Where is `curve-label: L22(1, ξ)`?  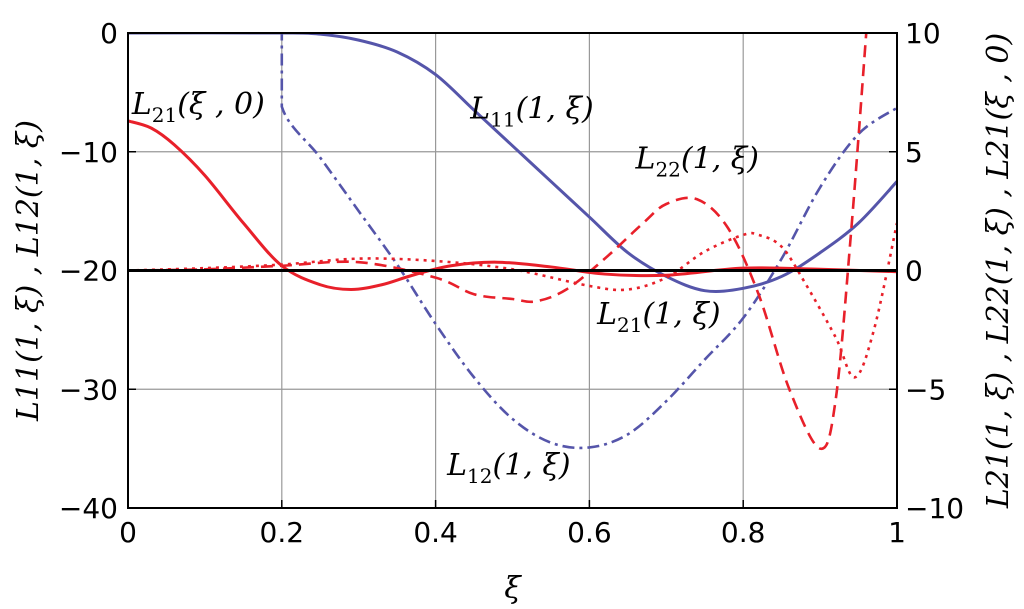 curve-label: L22(1, ξ) is located at coordinates (697, 161).